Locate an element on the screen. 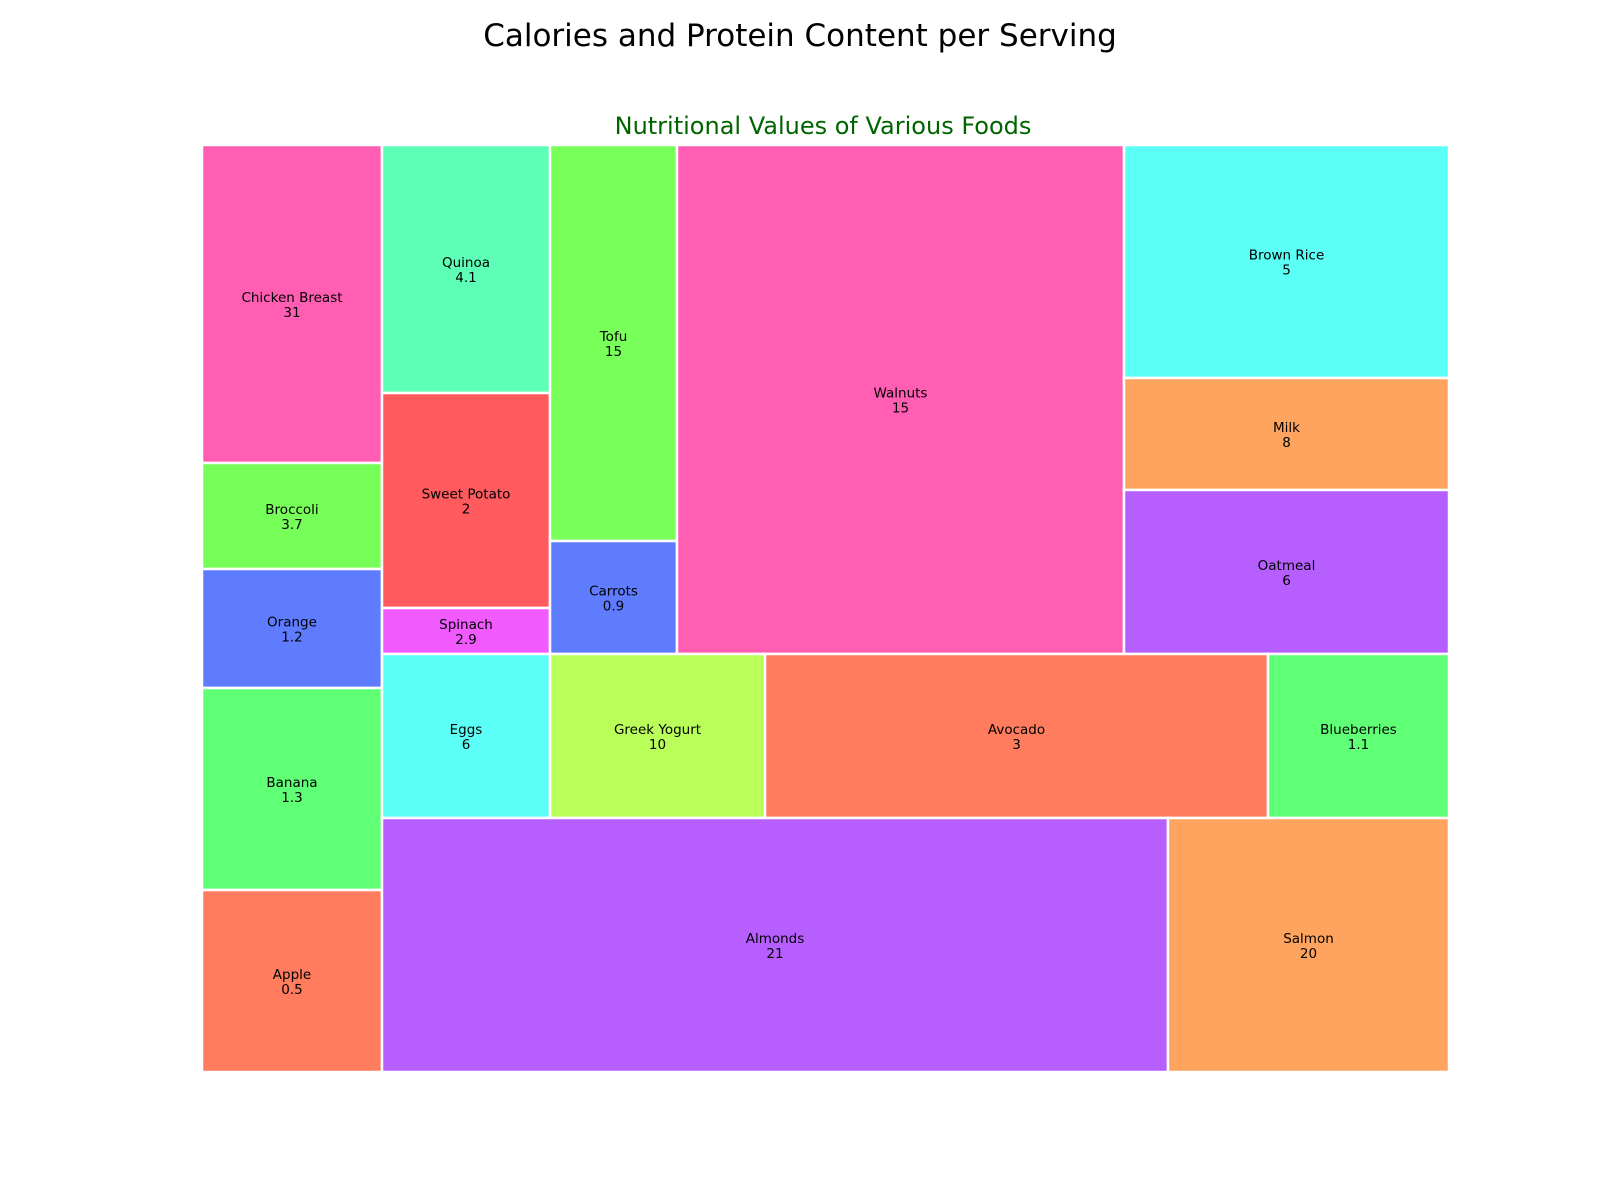  chart-subtitle: Nutritional Values of Various Foods is located at coordinates (823, 126).